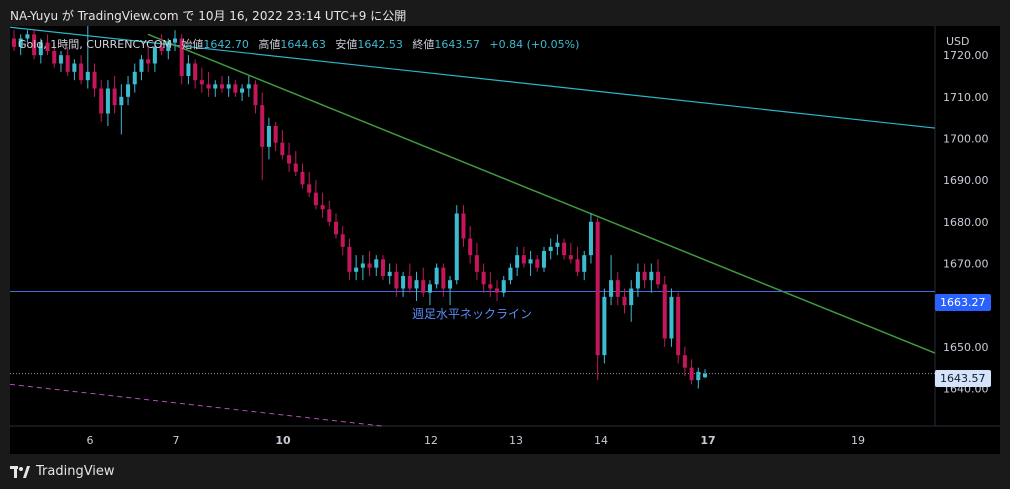 The height and width of the screenshot is (489, 1010). Describe the element at coordinates (176, 440) in the screenshot. I see `time-tick-label: 7` at that location.